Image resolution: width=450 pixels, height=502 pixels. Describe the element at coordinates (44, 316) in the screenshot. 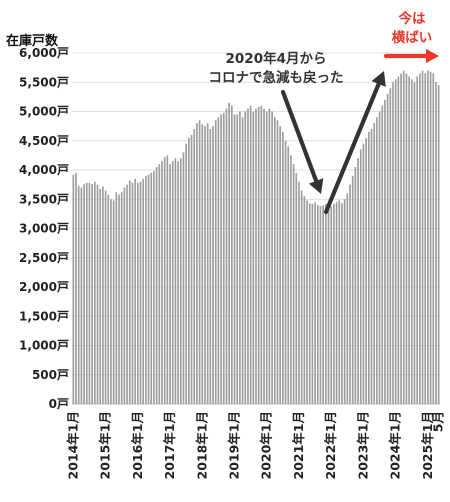

I see `y-tick-label: 1,500戸` at that location.